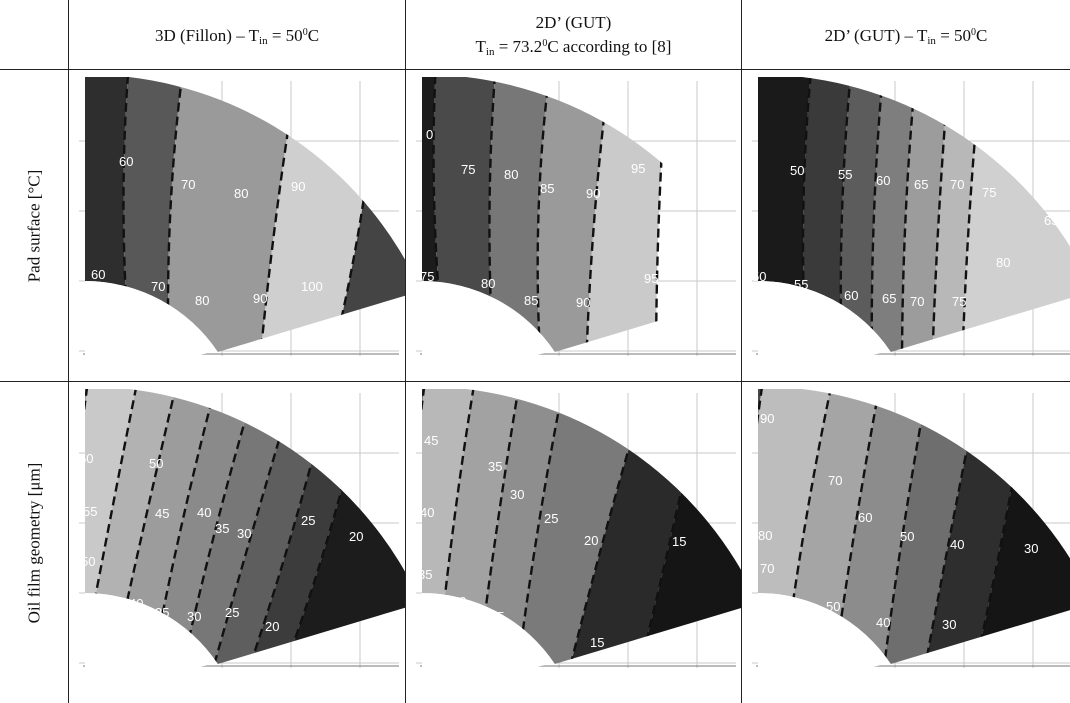 The image size is (1070, 703). I want to click on contour-labels: 50 55 60 65 70 75 50 55 60 65 70 75 80 65, so click(905, 236).